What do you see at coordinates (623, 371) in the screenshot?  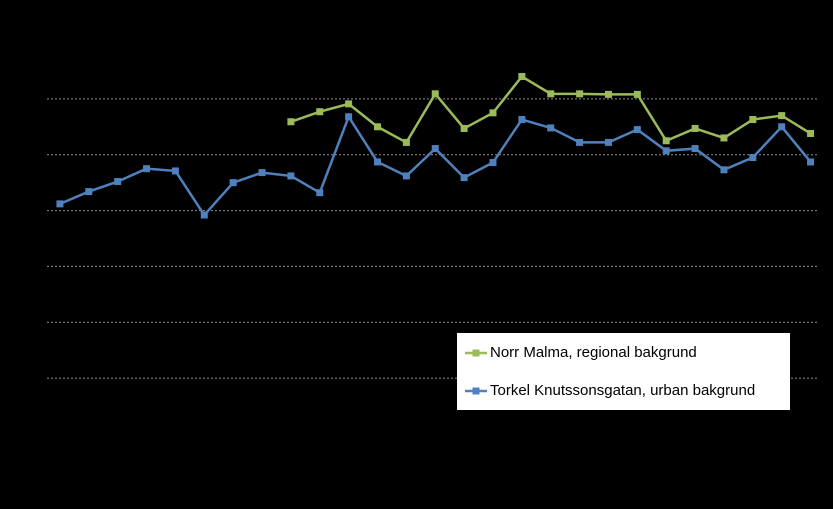 I see `legend-box` at bounding box center [623, 371].